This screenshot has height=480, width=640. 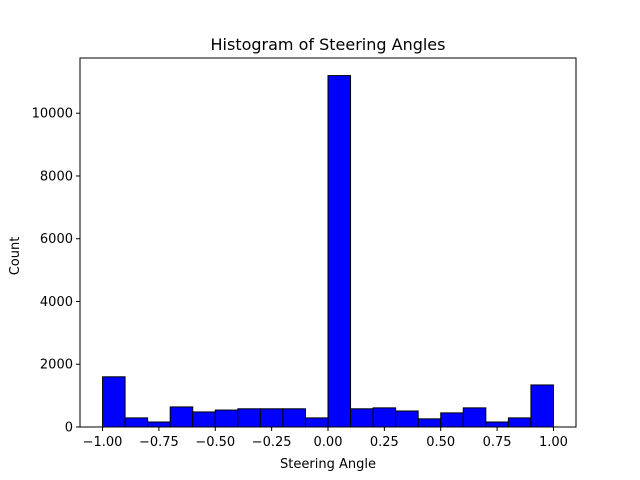 What do you see at coordinates (553, 442) in the screenshot?
I see `x-tick-label: 1.00` at bounding box center [553, 442].